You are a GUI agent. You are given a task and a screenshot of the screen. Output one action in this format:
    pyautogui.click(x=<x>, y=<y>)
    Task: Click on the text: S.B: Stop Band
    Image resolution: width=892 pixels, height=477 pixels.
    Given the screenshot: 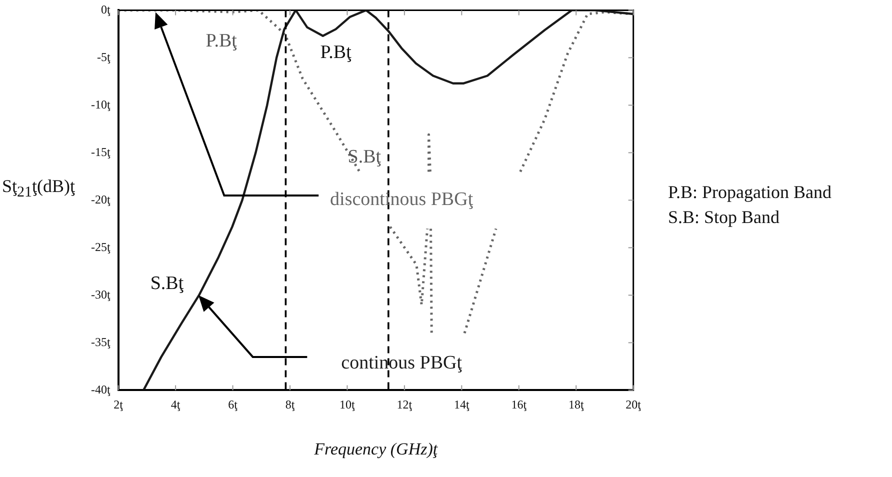 What is the action you would take?
    pyautogui.click(x=724, y=217)
    